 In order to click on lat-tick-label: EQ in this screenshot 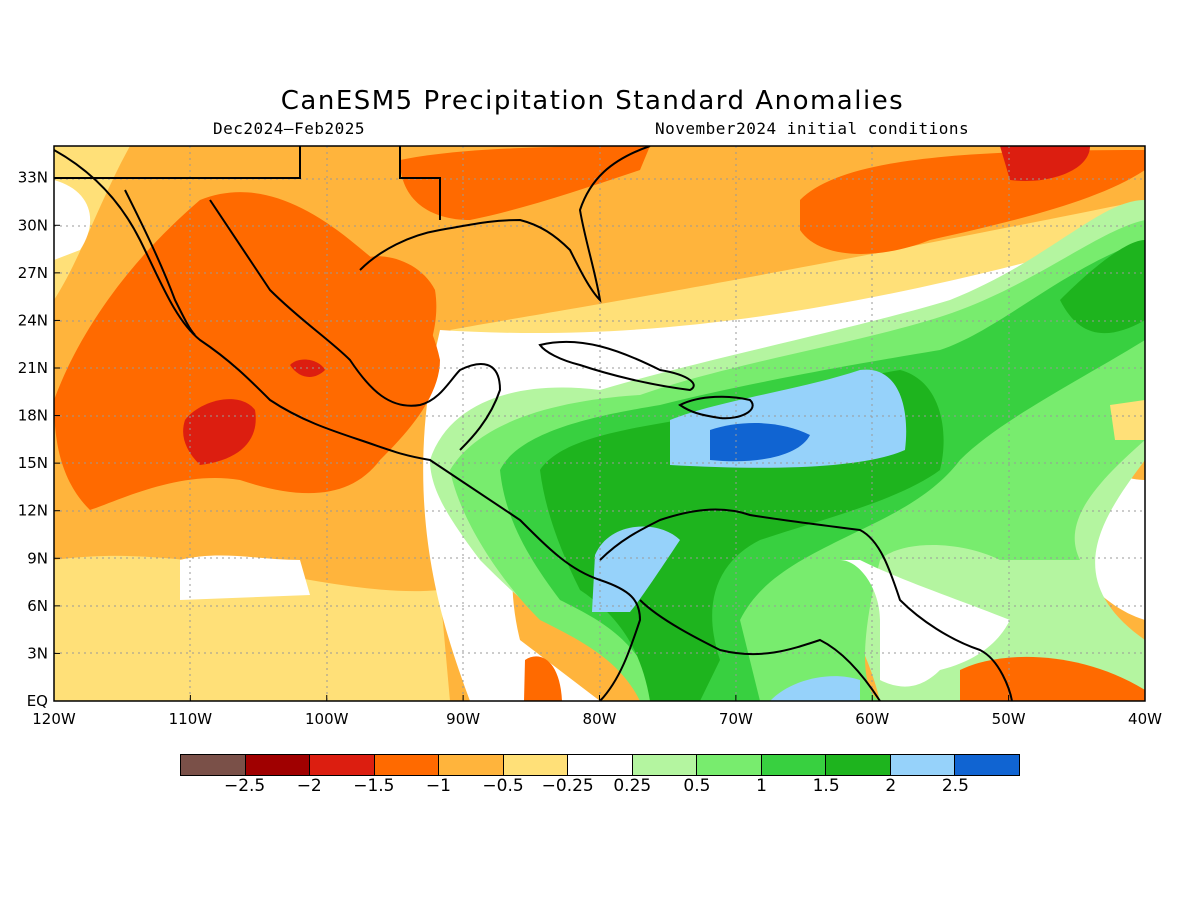, I will do `click(37, 701)`.